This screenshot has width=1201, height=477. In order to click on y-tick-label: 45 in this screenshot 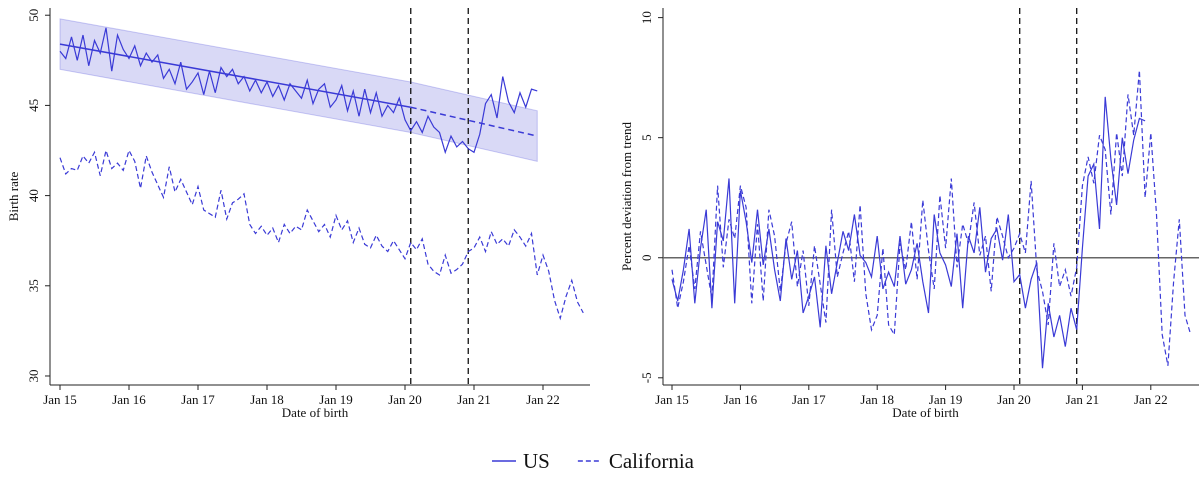, I will do `click(33, 105)`.